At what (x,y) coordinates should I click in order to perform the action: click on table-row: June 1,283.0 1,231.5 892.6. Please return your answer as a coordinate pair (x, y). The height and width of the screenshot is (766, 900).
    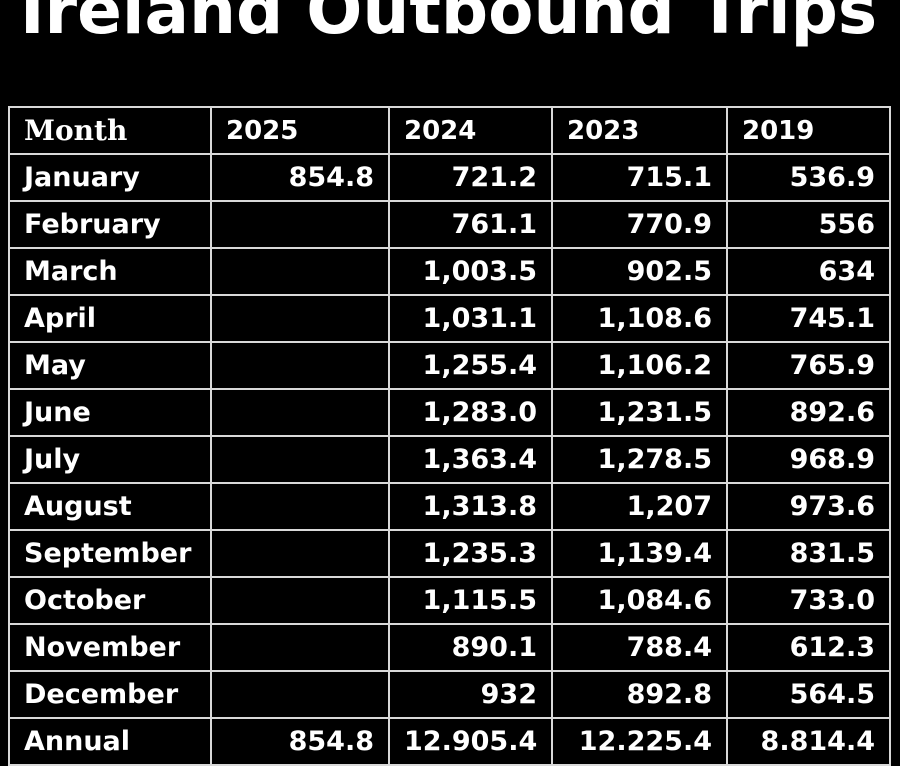
    Looking at the image, I should click on (449, 412).